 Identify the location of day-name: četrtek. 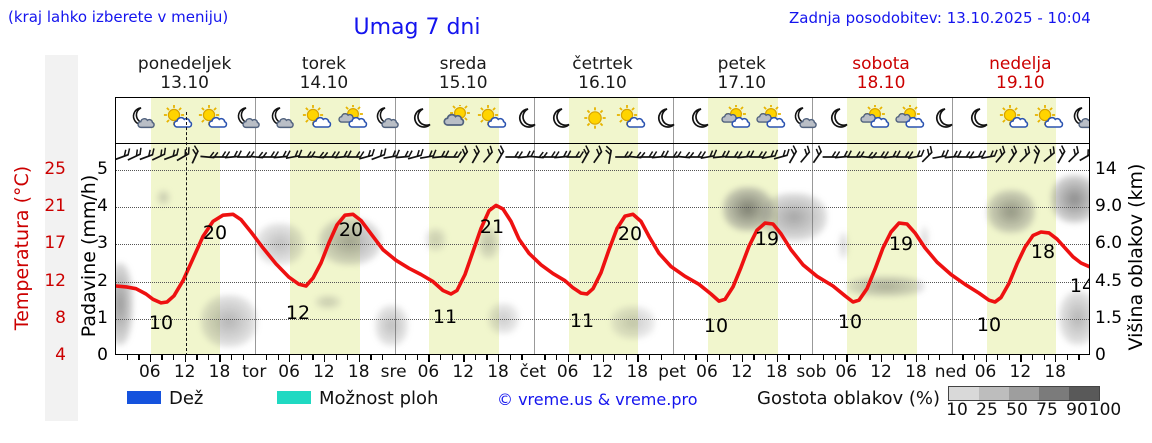
(602, 64).